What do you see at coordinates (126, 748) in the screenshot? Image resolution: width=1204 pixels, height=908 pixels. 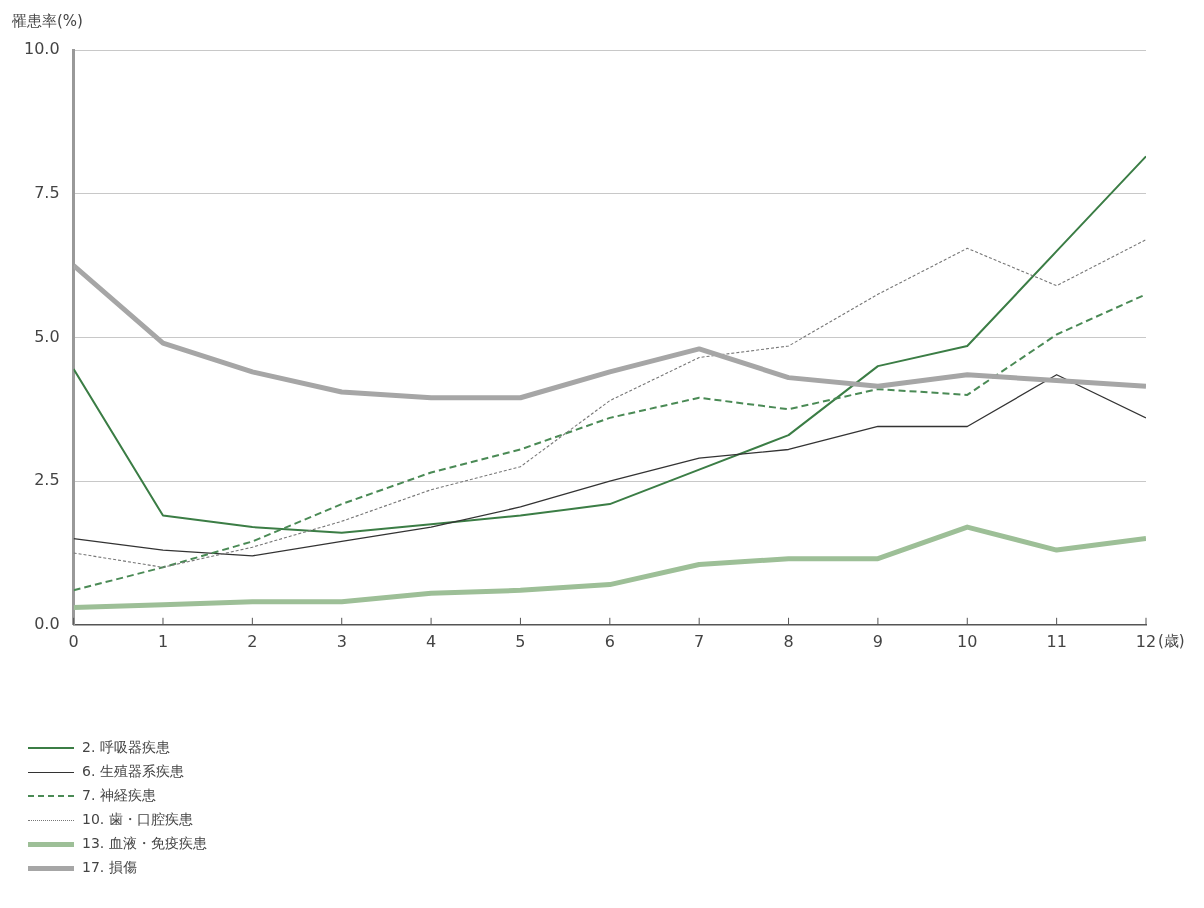 I see `legend-label: 2. 呼吸器疾患` at bounding box center [126, 748].